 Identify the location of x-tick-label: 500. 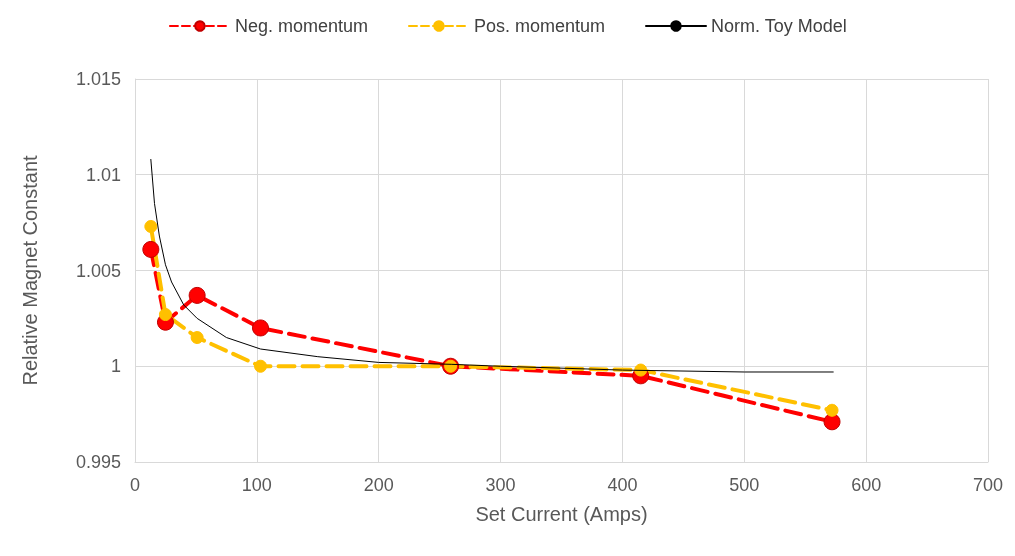
(744, 485).